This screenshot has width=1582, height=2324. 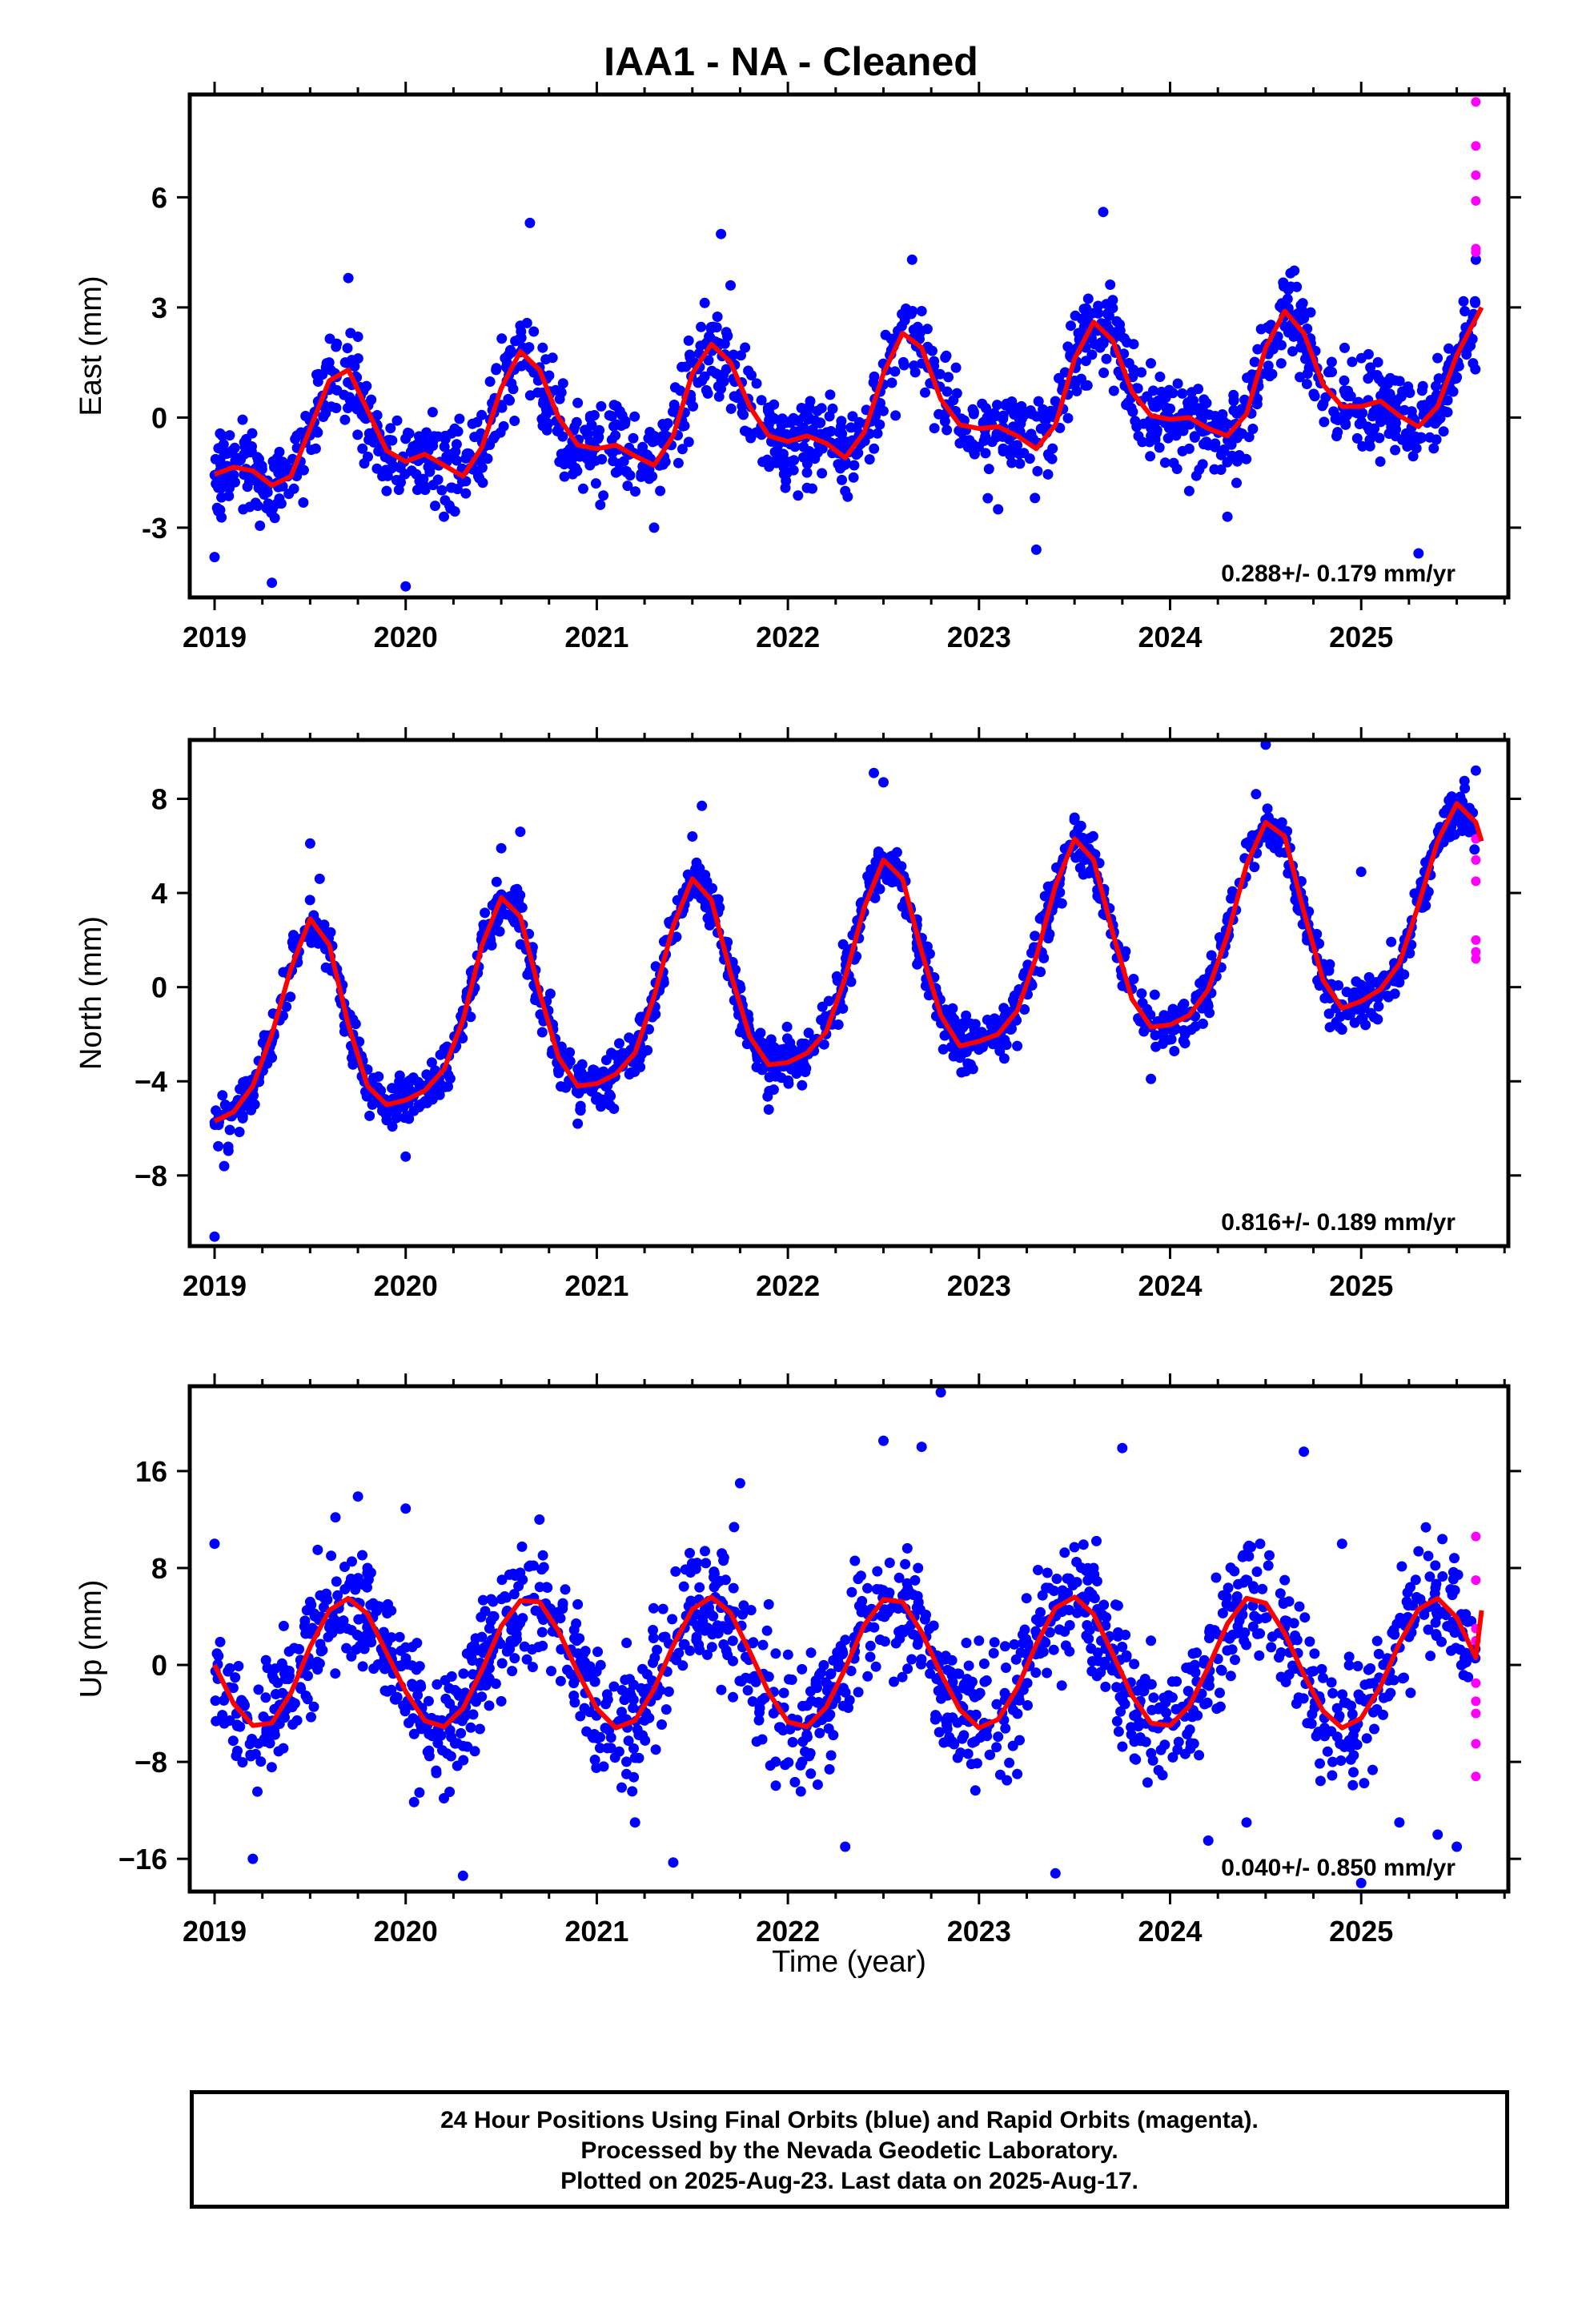 I want to click on y-tick-label: −8, so click(x=151, y=1176).